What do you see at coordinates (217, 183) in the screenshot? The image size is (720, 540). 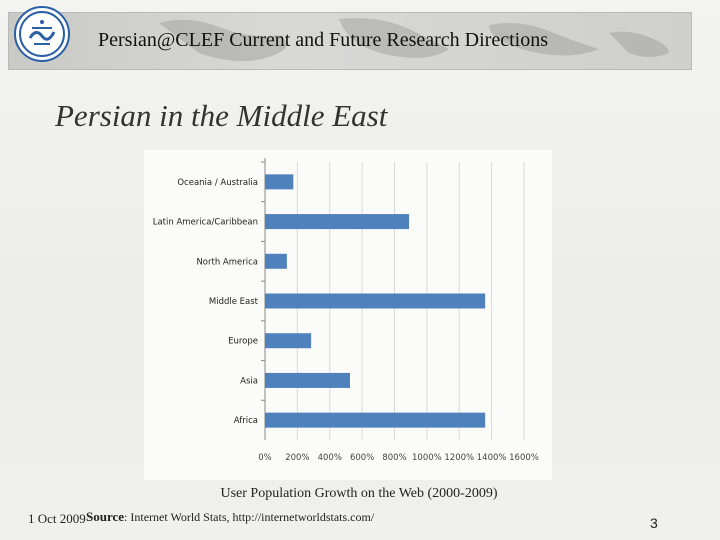 I see `category-label: Oceania / Australia` at bounding box center [217, 183].